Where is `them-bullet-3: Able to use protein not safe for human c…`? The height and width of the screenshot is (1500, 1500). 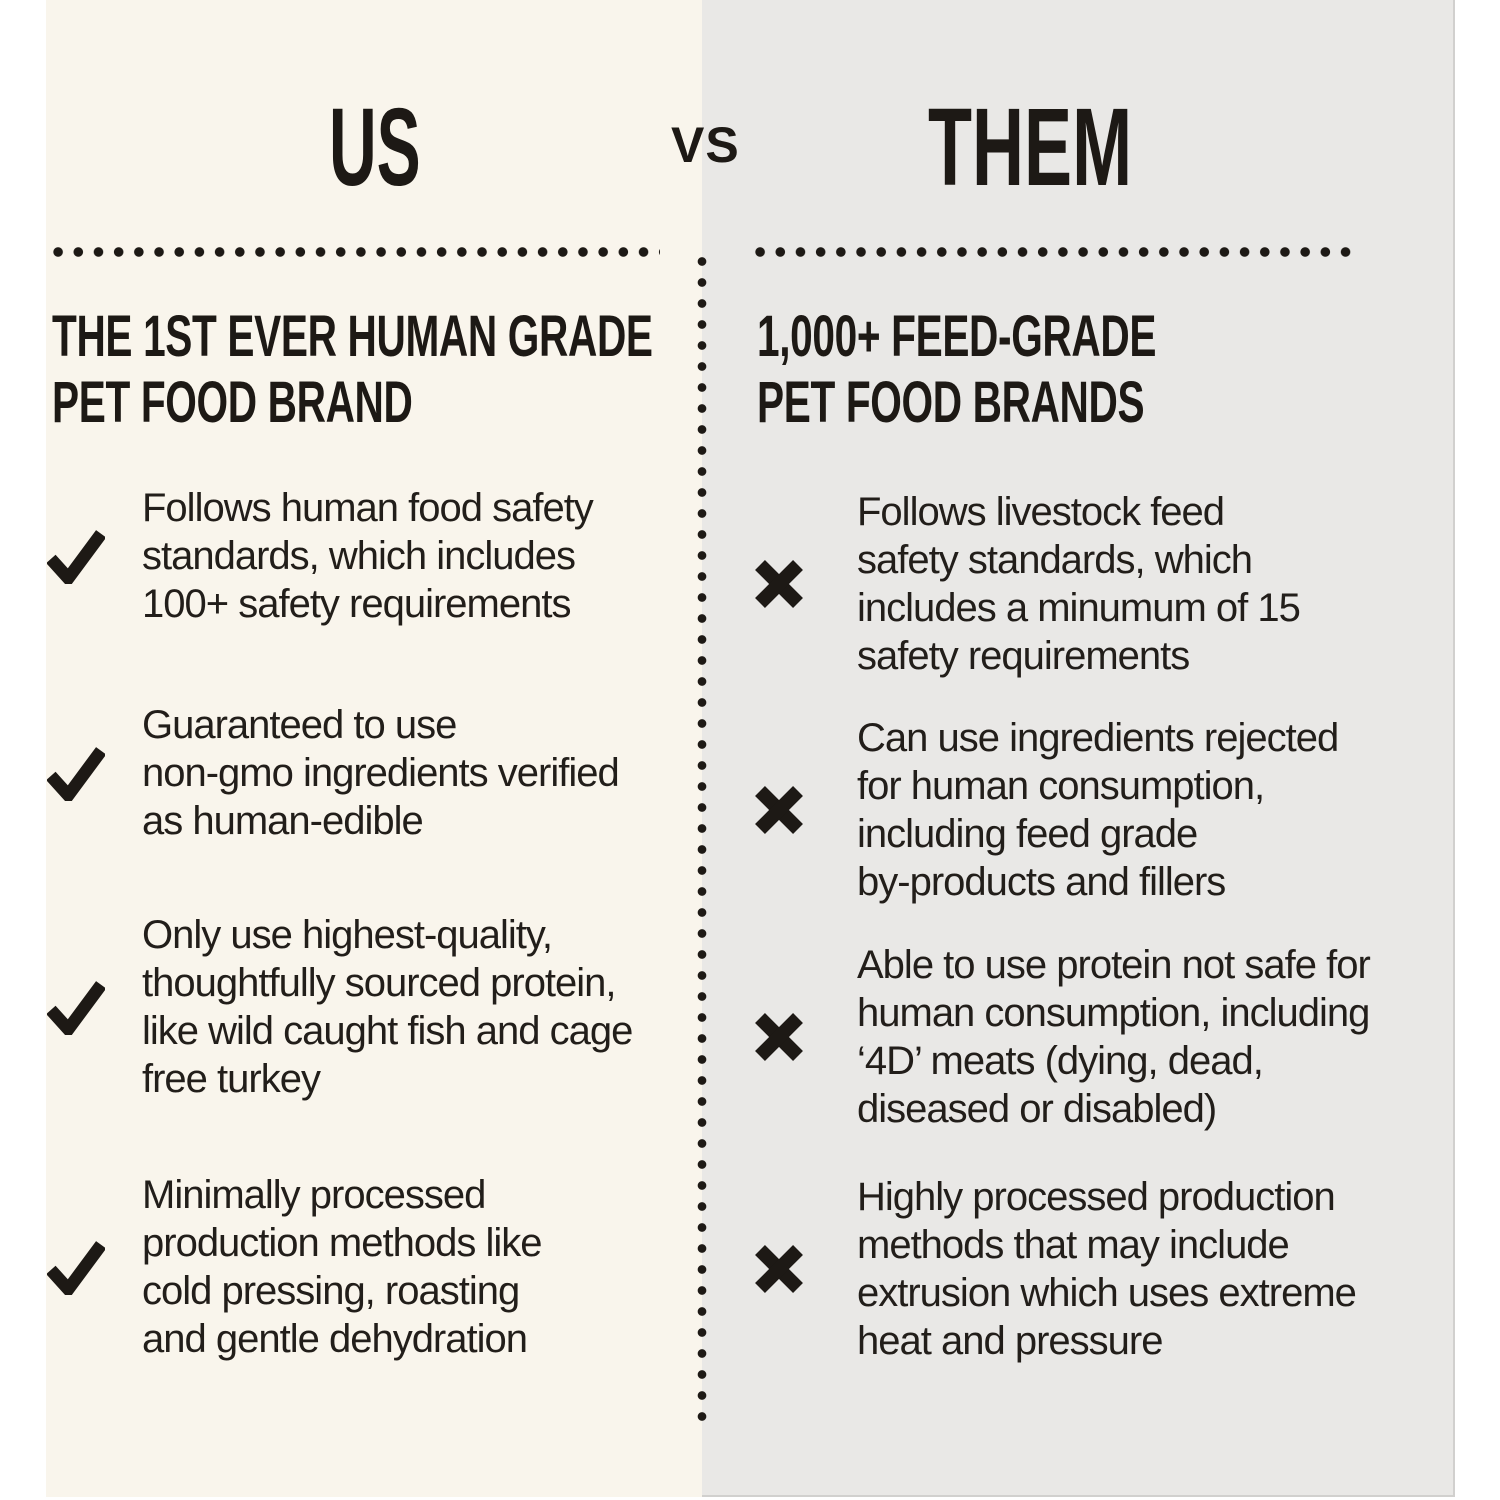
them-bullet-3: Able to use protein not safe for human c… is located at coordinates (1095, 1037).